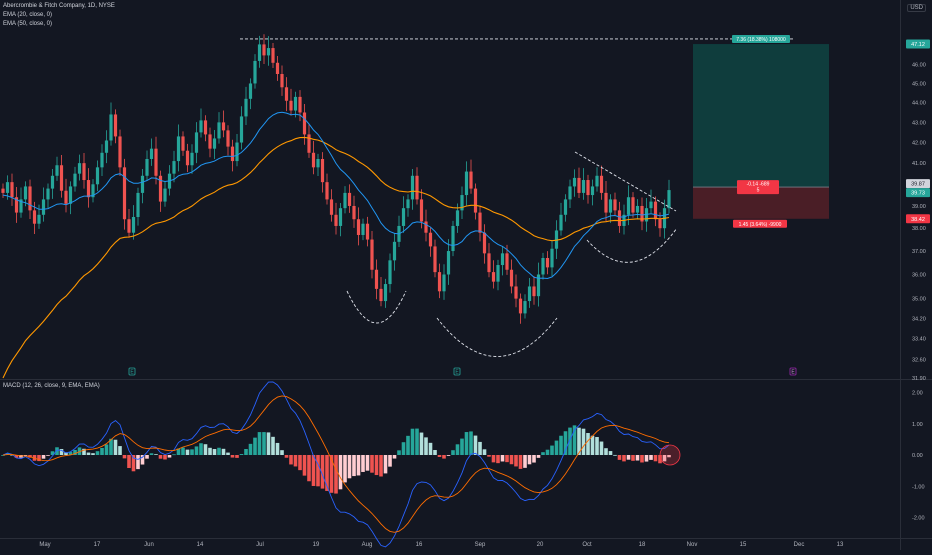 The height and width of the screenshot is (555, 932). Describe the element at coordinates (916, 8) in the screenshot. I see `currency-button: USD` at that location.